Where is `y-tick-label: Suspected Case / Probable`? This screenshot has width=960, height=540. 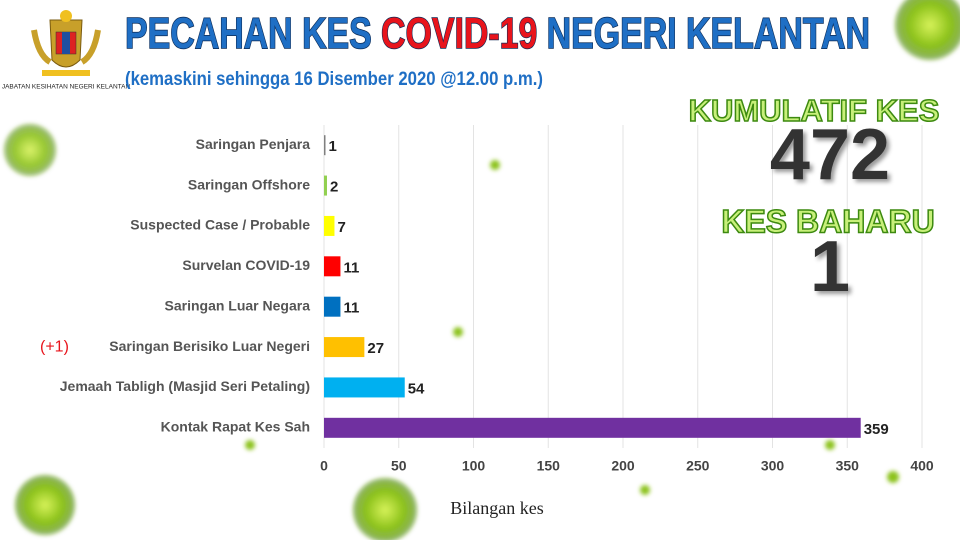 y-tick-label: Suspected Case / Probable is located at coordinates (220, 225).